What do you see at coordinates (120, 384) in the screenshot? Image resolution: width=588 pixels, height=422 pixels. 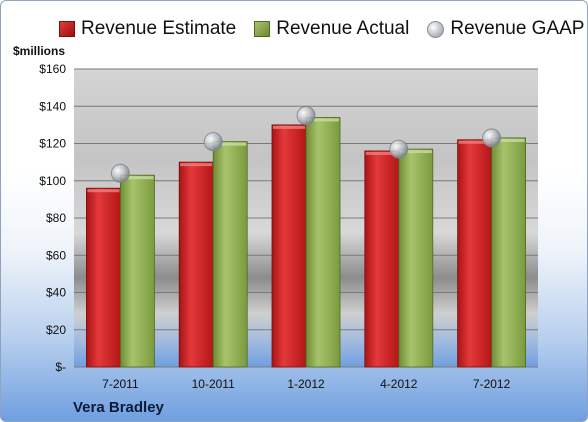 I see `x-tick-label: 7-2011` at bounding box center [120, 384].